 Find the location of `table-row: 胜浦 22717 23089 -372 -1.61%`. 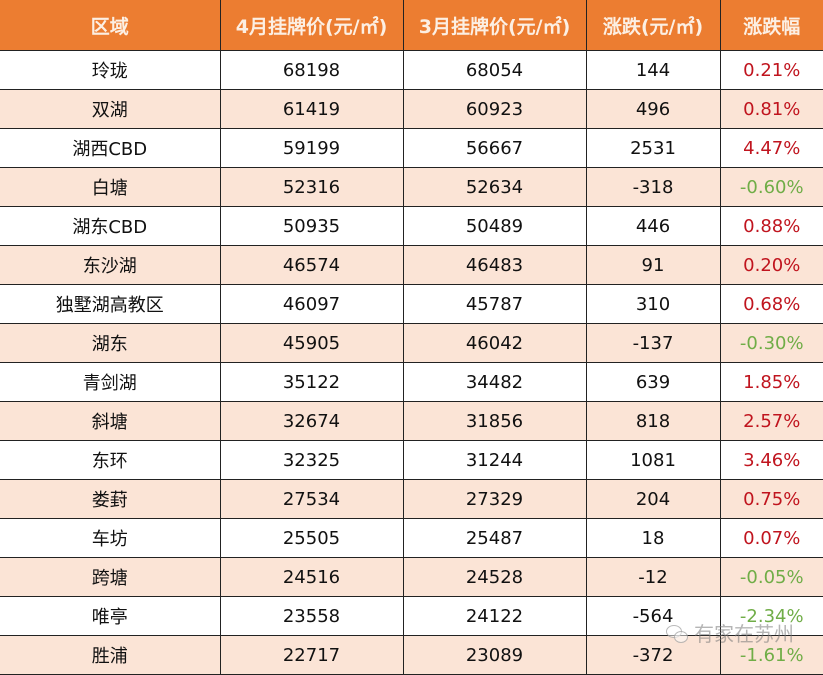

table-row: 胜浦 22717 23089 -372 -1.61% is located at coordinates (411, 655).